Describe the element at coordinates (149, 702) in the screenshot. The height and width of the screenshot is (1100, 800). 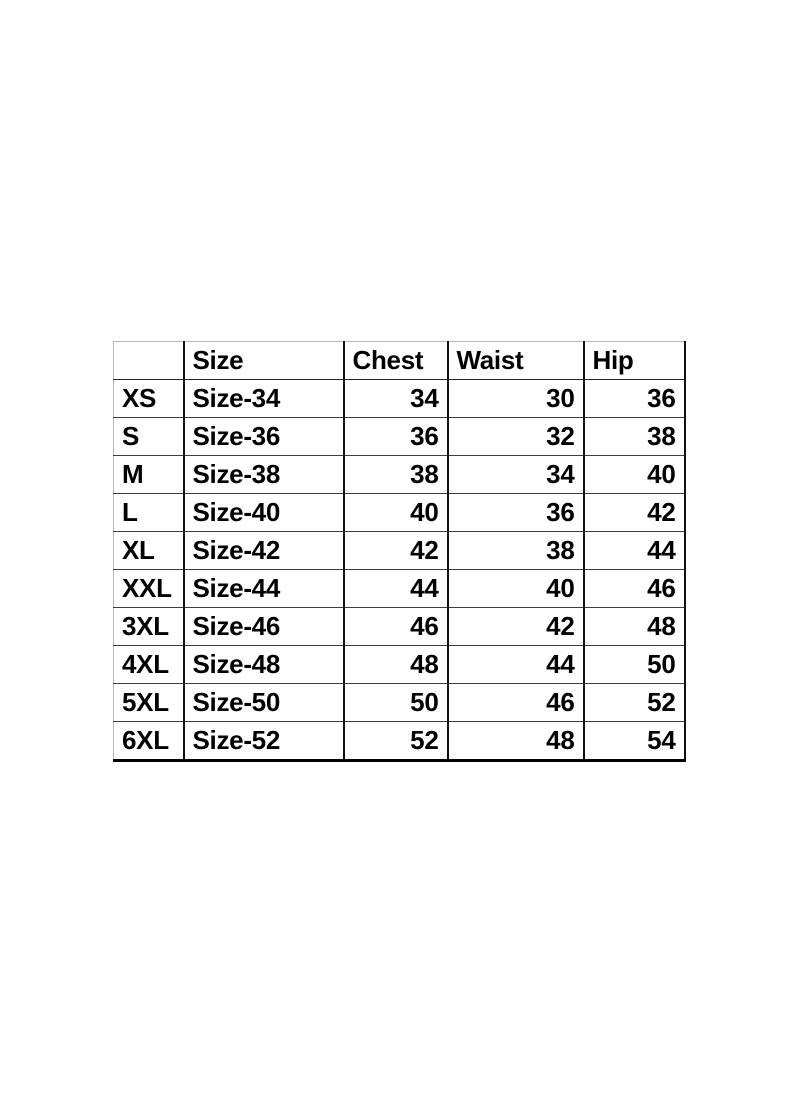
I see `row-label-cell: 5XL` at that location.